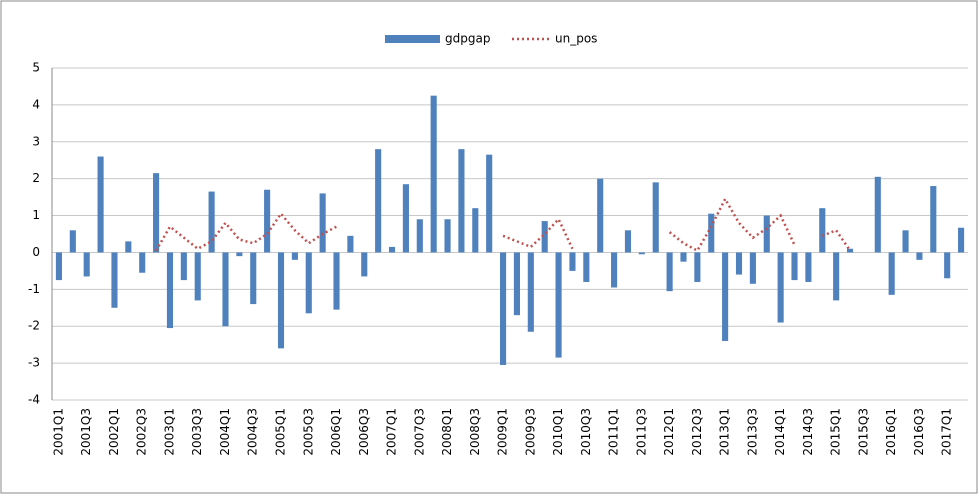 The height and width of the screenshot is (499, 979). Describe the element at coordinates (503, 432) in the screenshot. I see `x-tick-label: 2009Q1` at that location.